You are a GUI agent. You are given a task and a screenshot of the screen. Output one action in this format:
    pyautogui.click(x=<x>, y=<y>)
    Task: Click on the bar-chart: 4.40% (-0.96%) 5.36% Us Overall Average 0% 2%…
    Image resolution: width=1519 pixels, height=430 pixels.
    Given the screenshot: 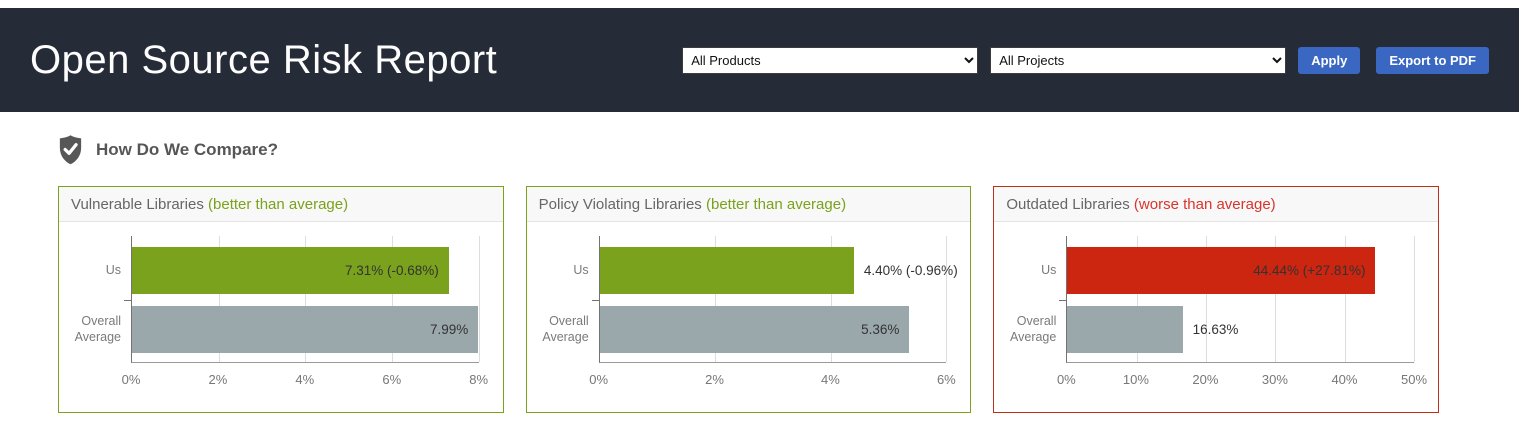 What is the action you would take?
    pyautogui.click(x=748, y=317)
    